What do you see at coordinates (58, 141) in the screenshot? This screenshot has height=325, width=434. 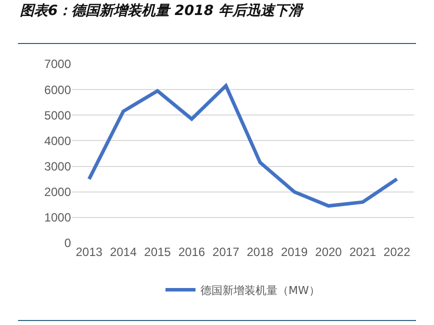 I see `y-tick-label: 4000` at bounding box center [58, 141].